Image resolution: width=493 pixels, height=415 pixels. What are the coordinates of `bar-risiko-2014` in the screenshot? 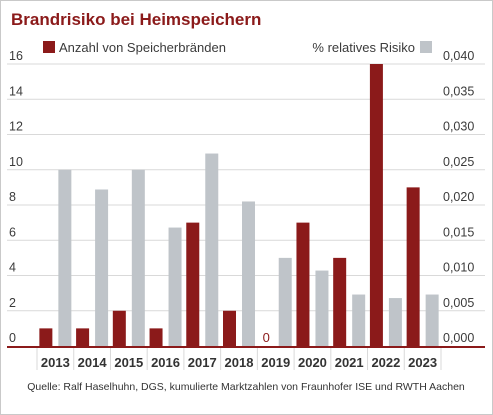 It's located at (102, 267).